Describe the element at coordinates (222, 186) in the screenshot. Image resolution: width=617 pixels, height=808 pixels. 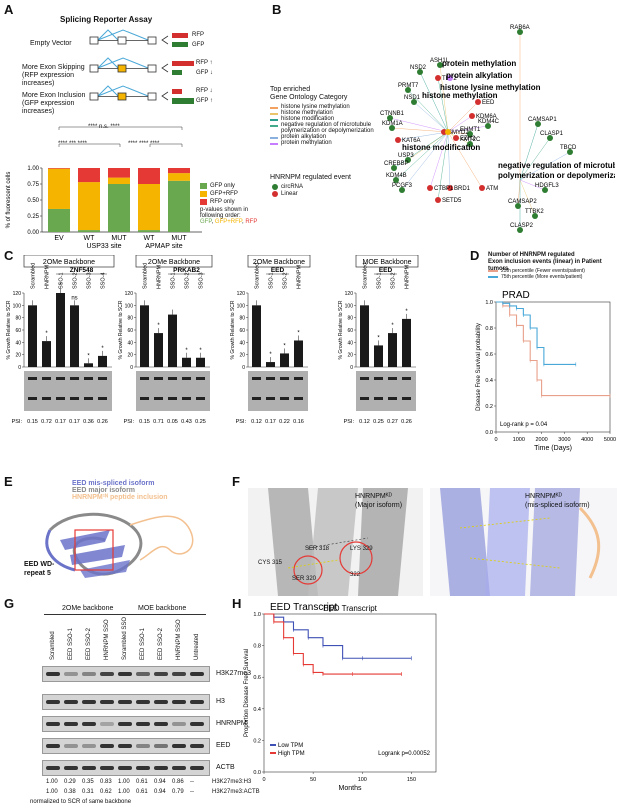
I see `legend-gfp-label: GFP only` at that location.